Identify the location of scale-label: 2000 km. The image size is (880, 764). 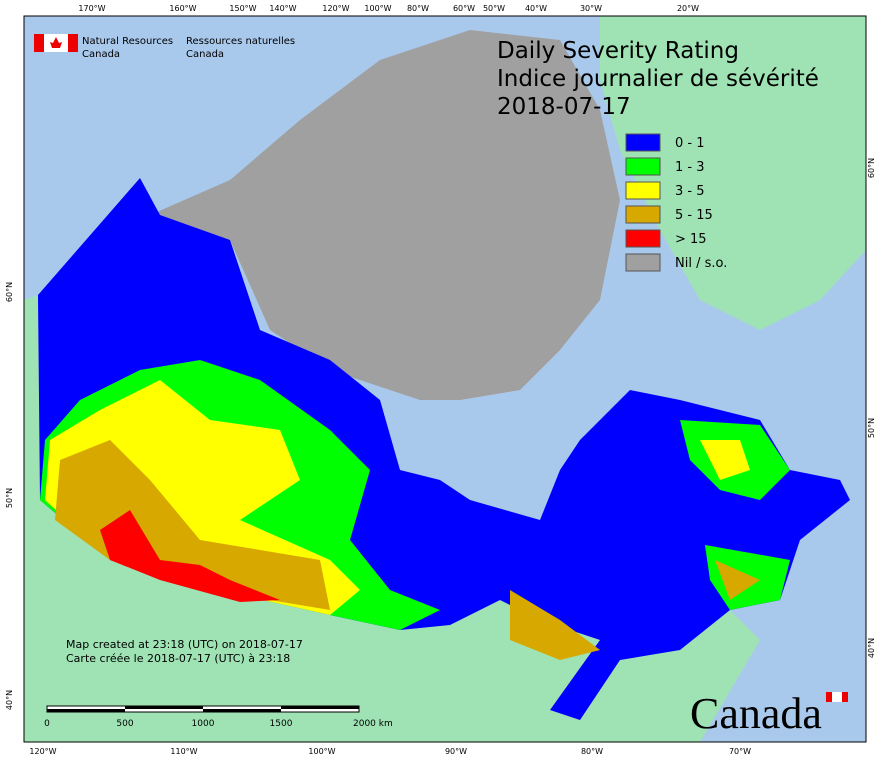
(373, 724).